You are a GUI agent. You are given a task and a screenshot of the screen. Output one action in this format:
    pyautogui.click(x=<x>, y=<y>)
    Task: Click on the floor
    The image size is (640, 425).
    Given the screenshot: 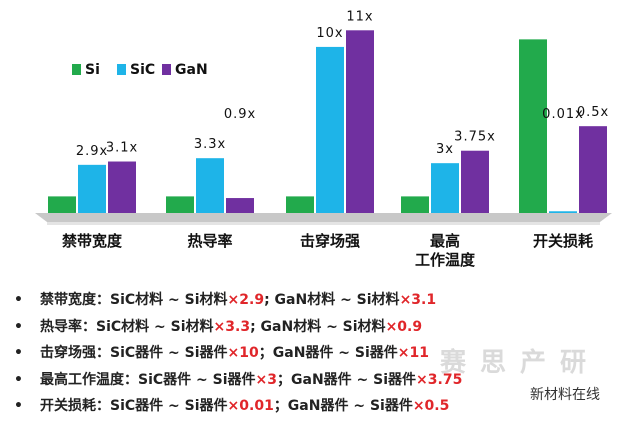 What is the action you would take?
    pyautogui.click(x=323, y=217)
    